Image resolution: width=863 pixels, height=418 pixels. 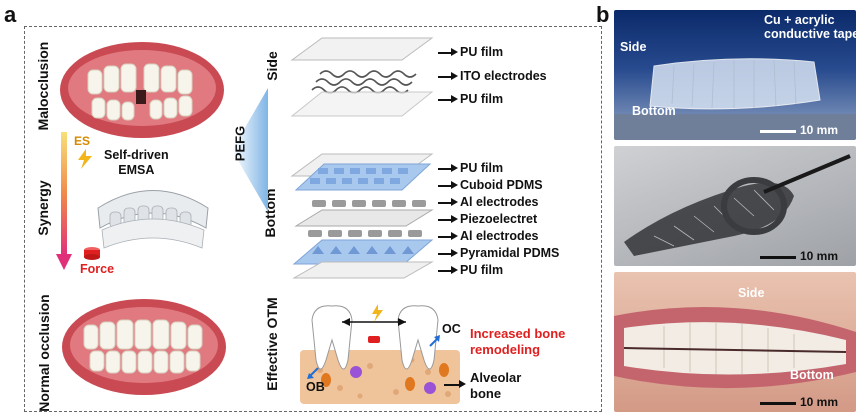 I want to click on bottom-layer-label-7: PU film, so click(x=482, y=270).